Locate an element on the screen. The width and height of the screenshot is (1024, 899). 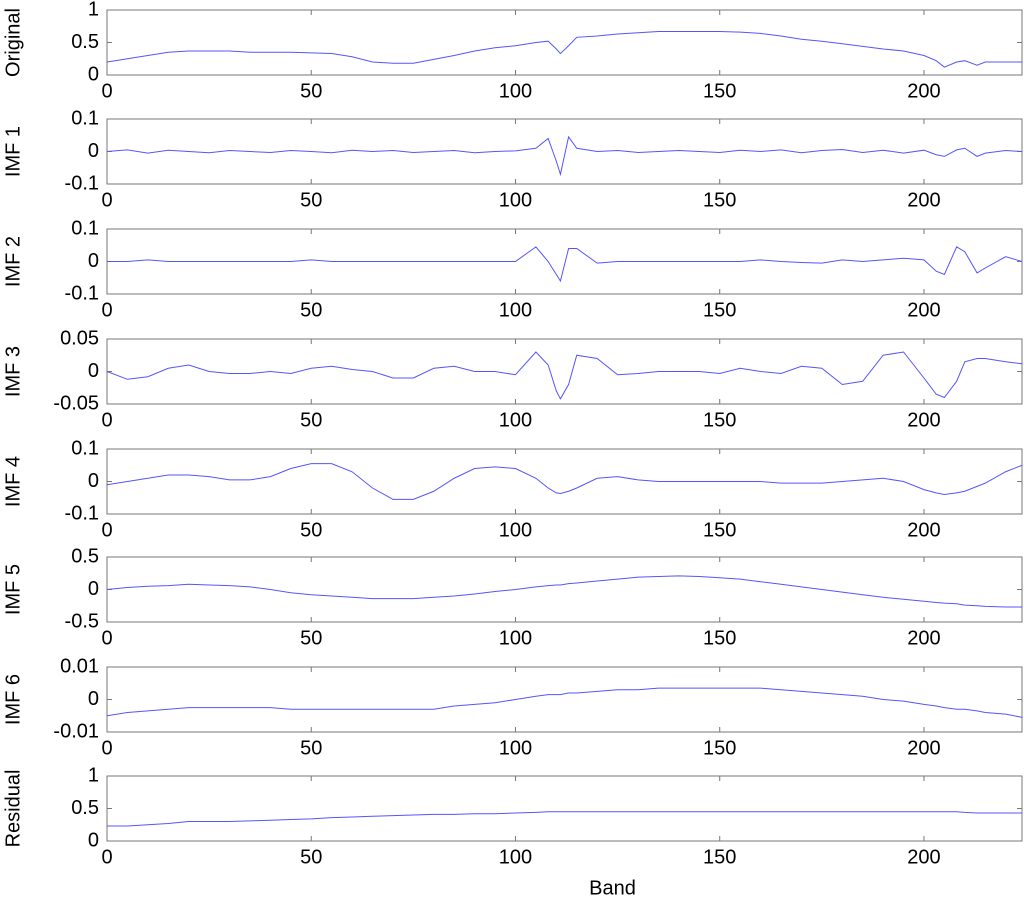
y-axis-label: IMF 5 is located at coordinates (13, 589).